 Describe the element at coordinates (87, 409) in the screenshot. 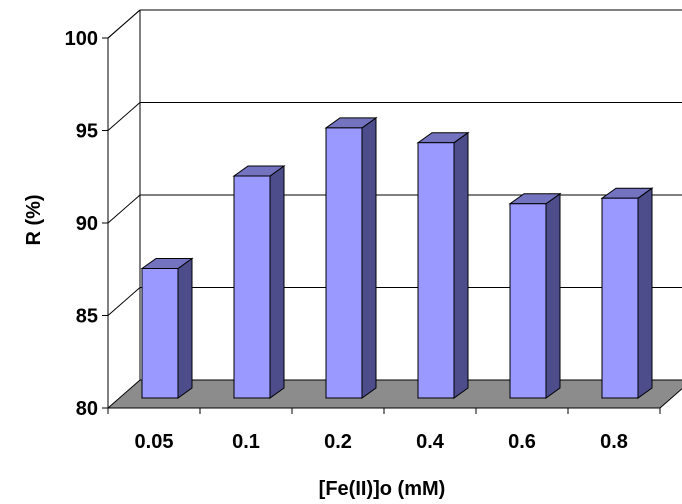

I see `y-tick-label: 80` at that location.